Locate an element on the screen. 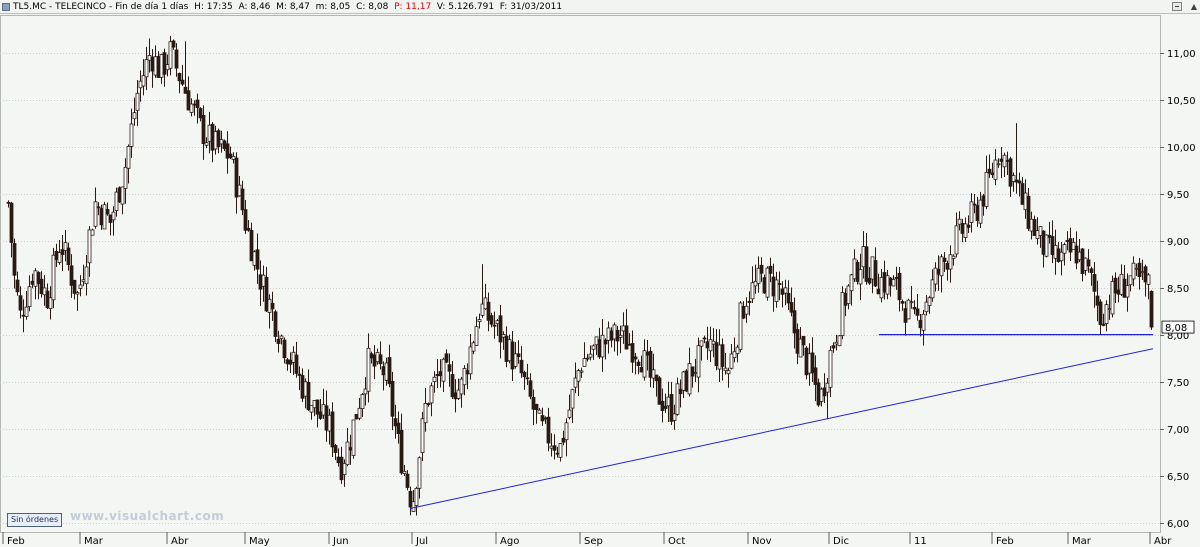 The image size is (1200, 547). minimize-button is located at coordinates (1177, 6).